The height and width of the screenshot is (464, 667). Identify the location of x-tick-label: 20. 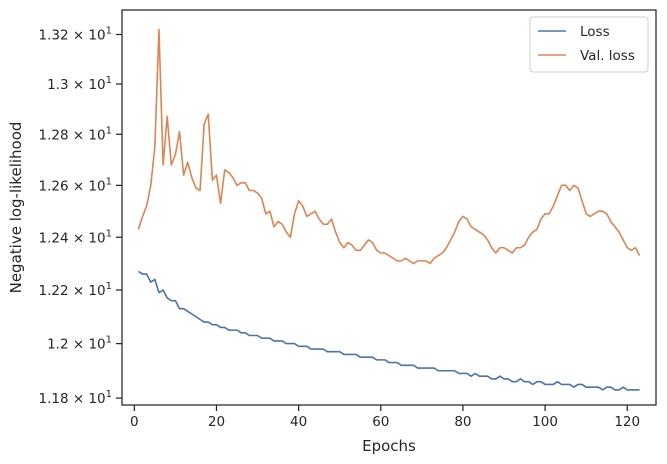
(216, 422).